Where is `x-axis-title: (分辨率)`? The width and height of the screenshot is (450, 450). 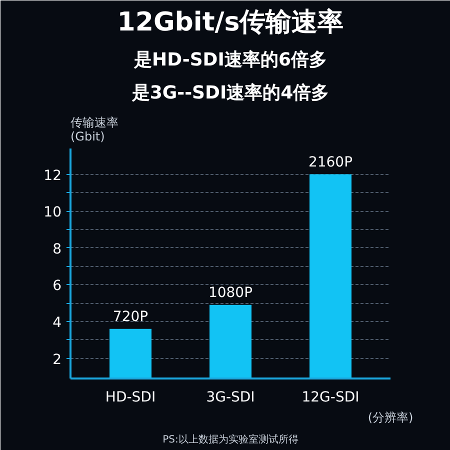
x-axis-title: (分辨率) is located at coordinates (391, 417).